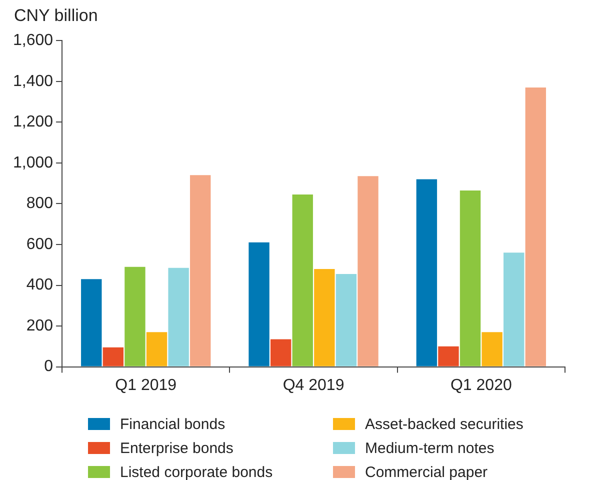 This screenshot has width=595, height=480. Describe the element at coordinates (177, 448) in the screenshot. I see `legend-label: Enterprise bonds` at that location.